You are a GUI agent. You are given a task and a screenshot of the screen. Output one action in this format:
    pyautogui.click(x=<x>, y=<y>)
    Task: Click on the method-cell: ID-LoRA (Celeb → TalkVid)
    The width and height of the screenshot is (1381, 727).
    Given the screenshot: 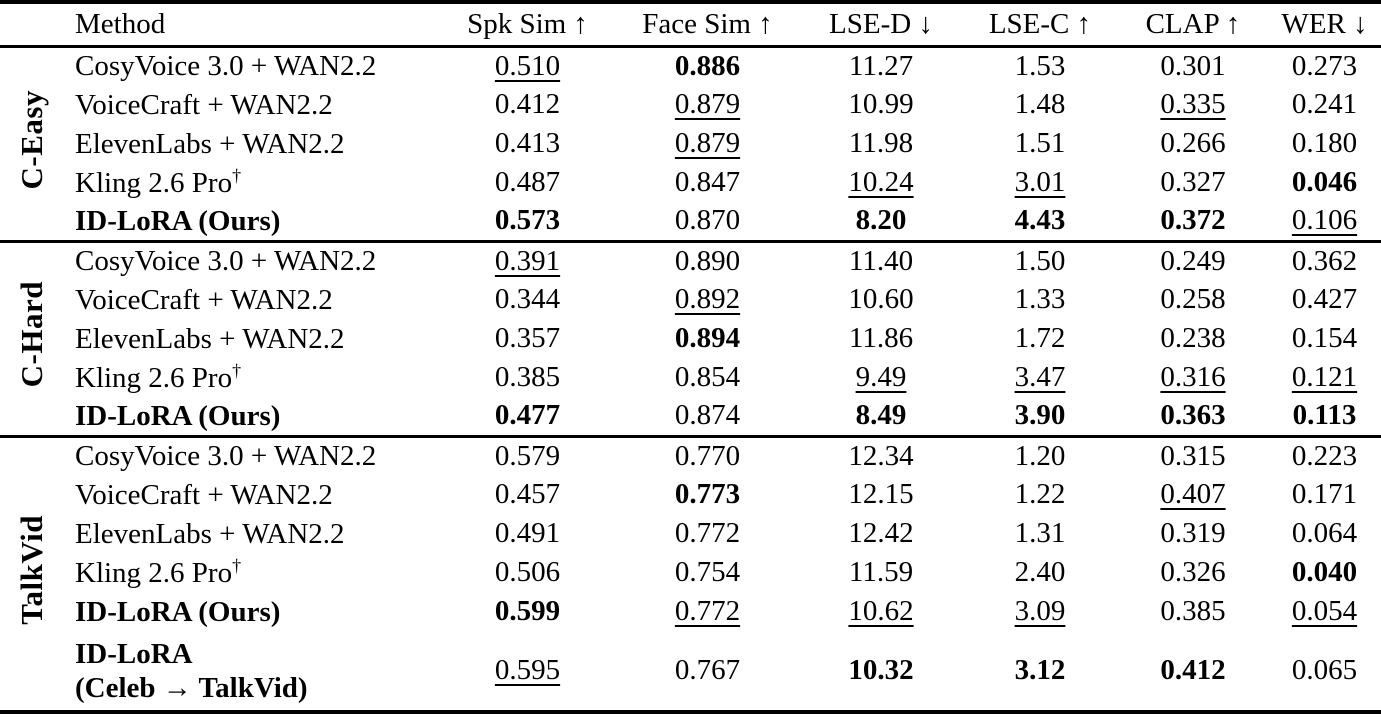 What is the action you would take?
    pyautogui.click(x=251, y=671)
    